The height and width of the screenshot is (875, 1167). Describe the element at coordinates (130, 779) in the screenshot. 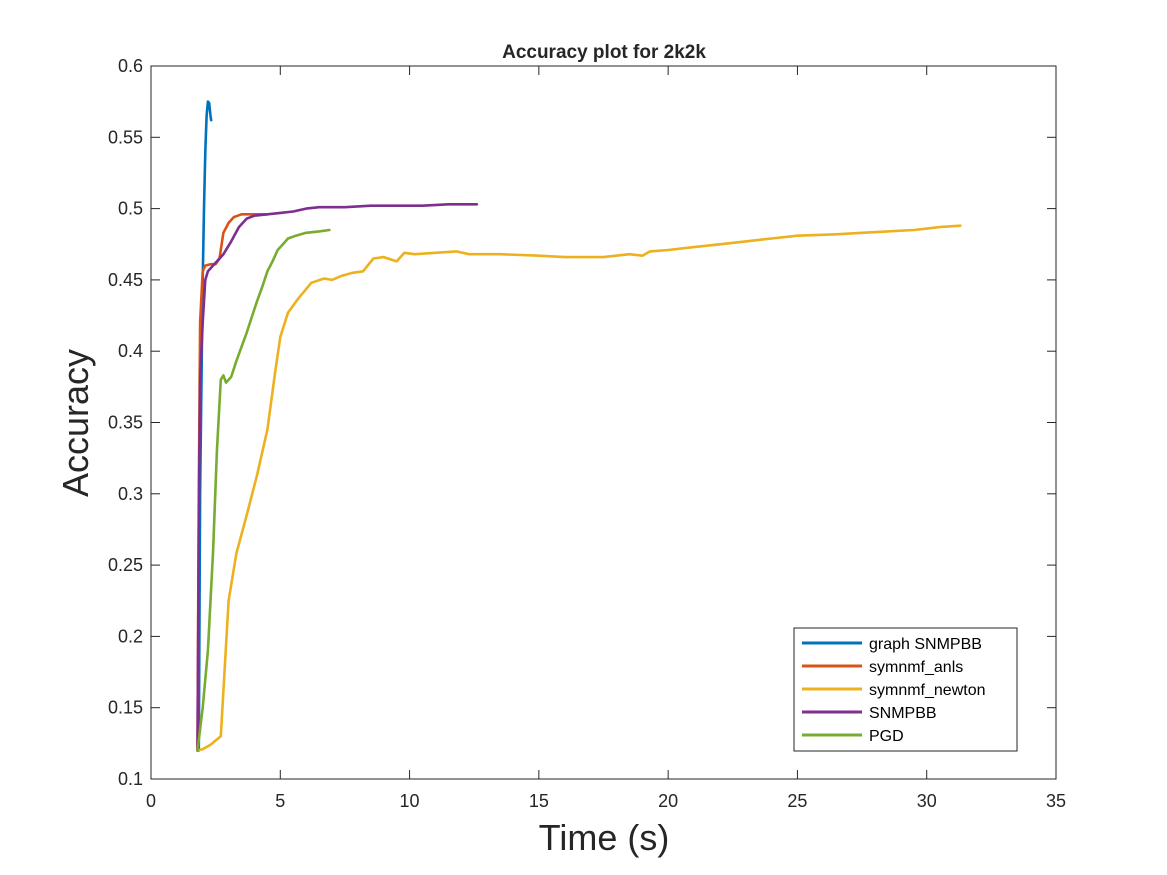

I see `y-tick-label: 0.1` at that location.